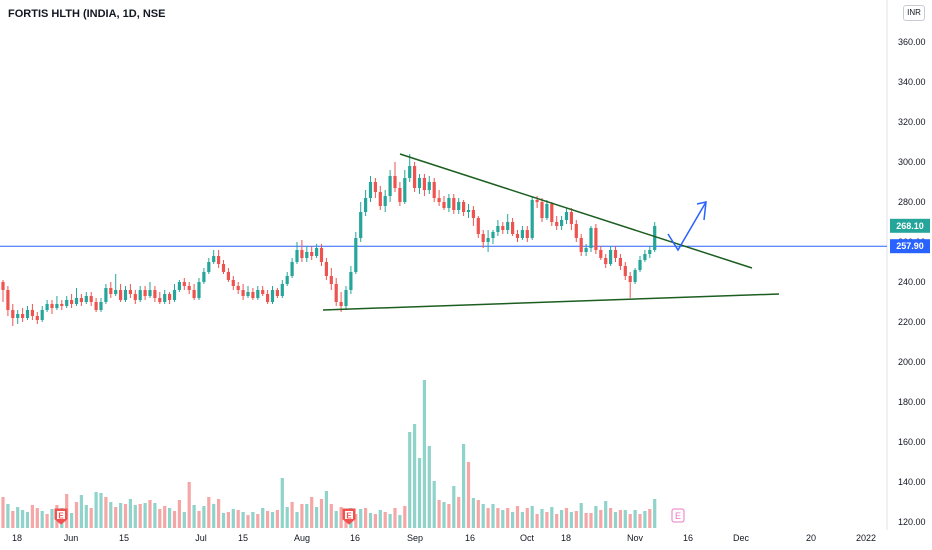 This screenshot has height=550, width=932. I want to click on marker-letter: E, so click(349, 516).